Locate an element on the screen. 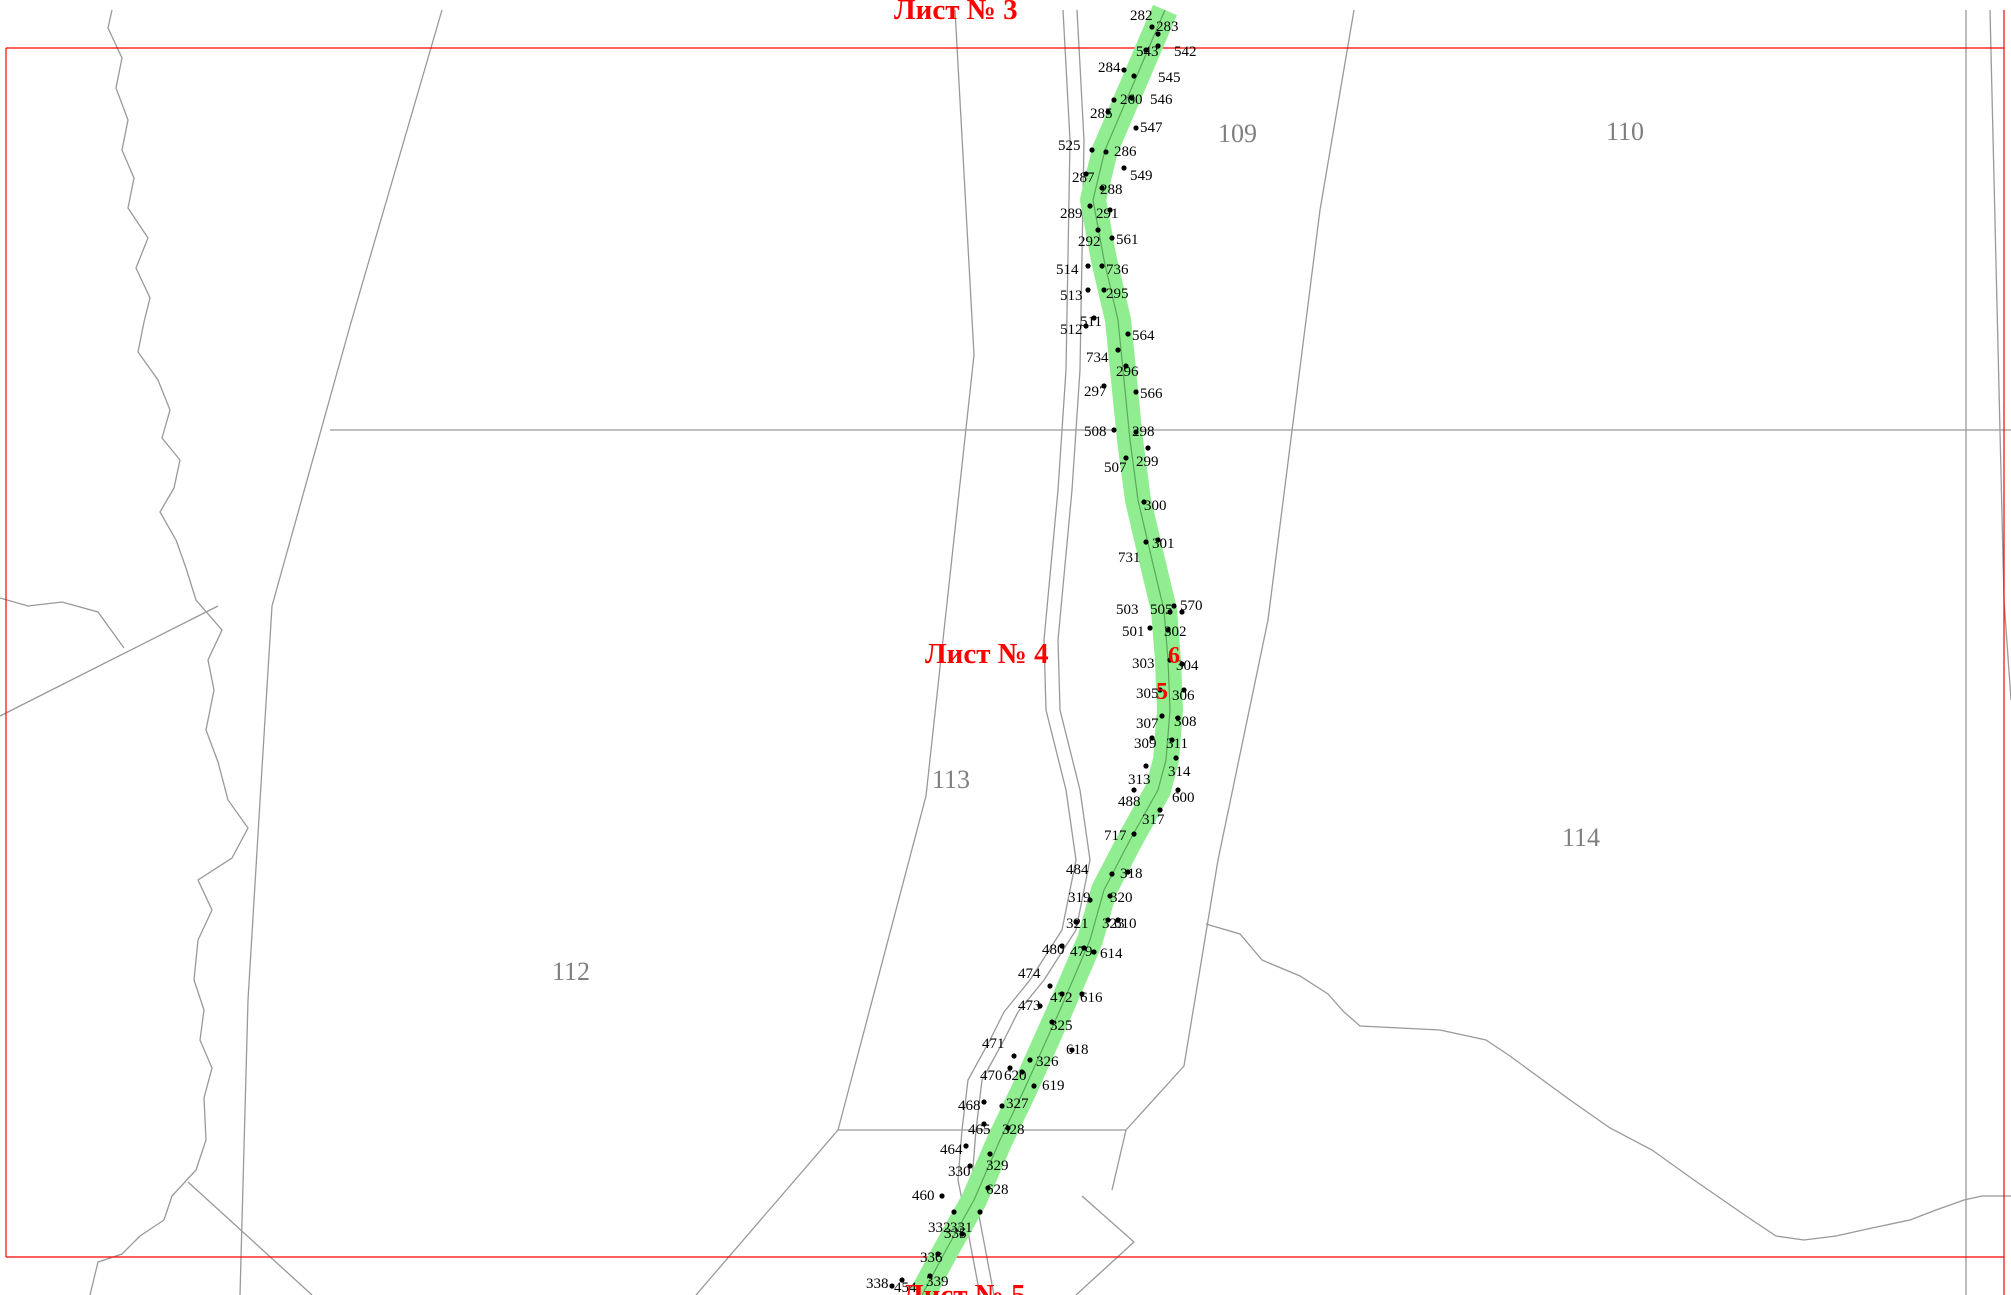 Image resolution: width=2011 pixels, height=1295 pixels. sheet-labels: Лист № 3 Лист № 4 Лист № 5 is located at coordinates (971, 647).